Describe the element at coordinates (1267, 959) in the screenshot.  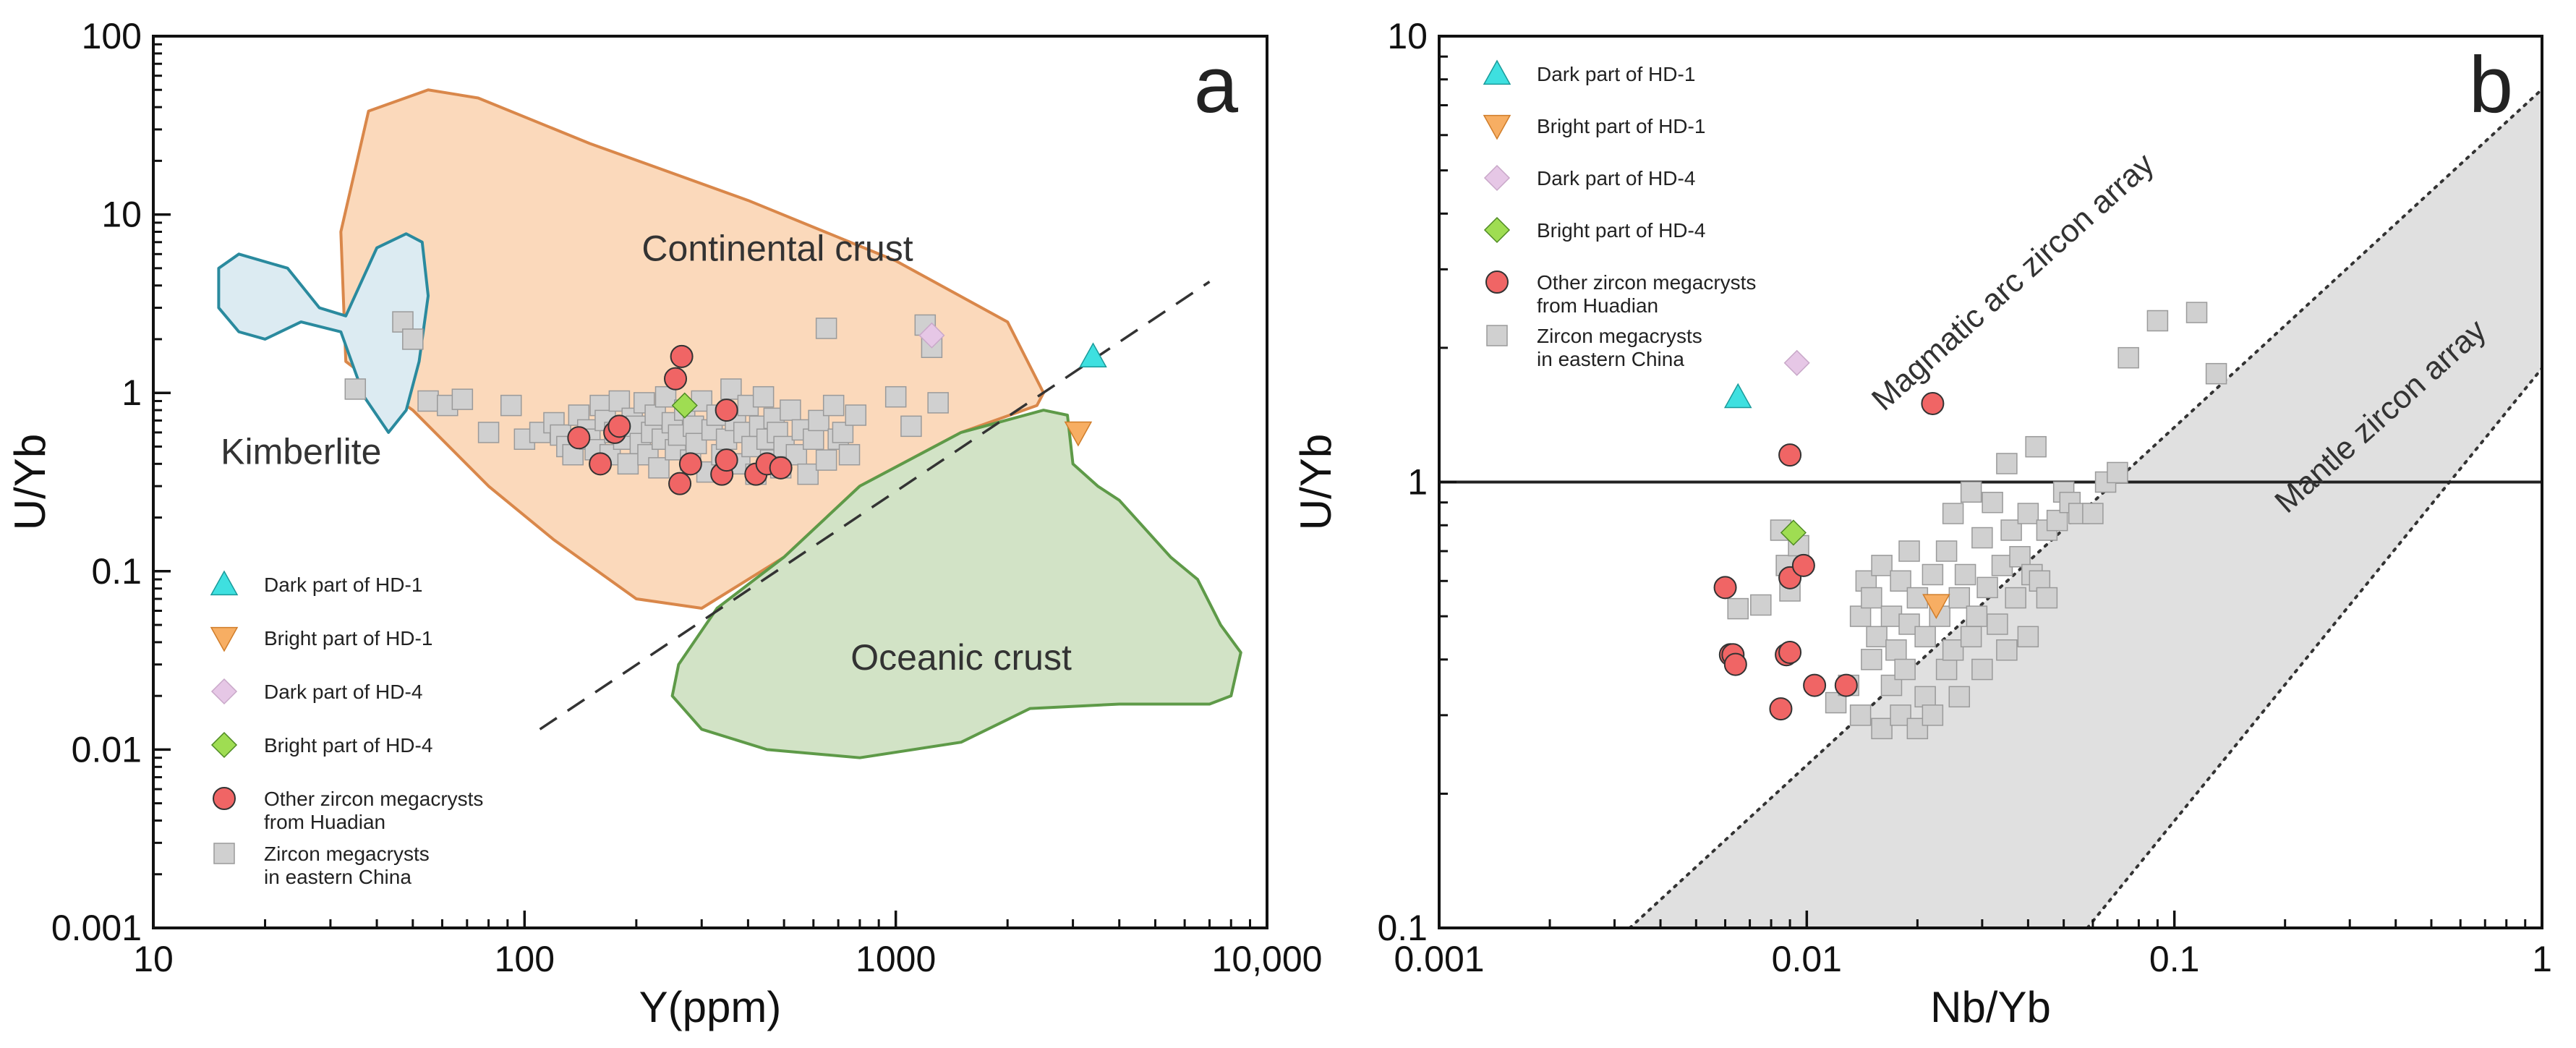
I see `panel-a-x-tick-label-4: 10,000` at that location.